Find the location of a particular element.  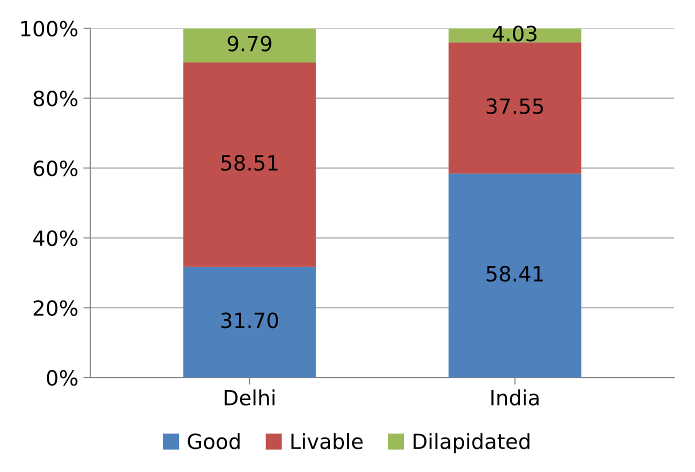

legend-label: Dilapidated is located at coordinates (472, 443).